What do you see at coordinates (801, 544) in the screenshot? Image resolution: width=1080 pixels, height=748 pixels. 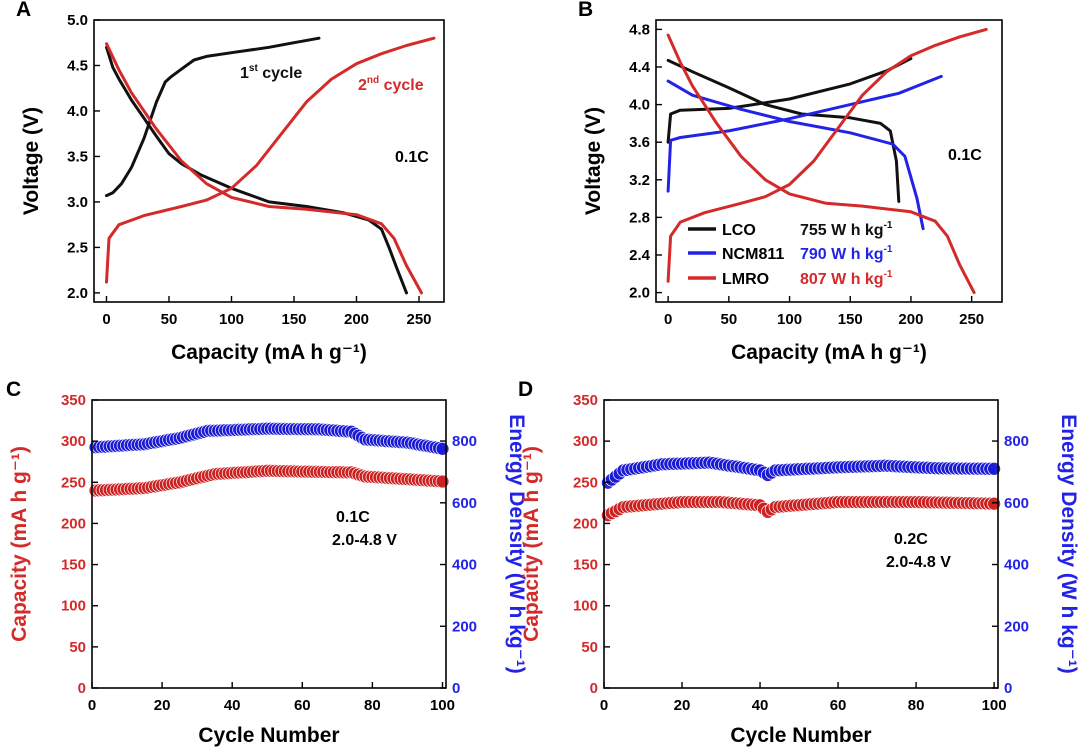 I see `plot-frame-D` at bounding box center [801, 544].